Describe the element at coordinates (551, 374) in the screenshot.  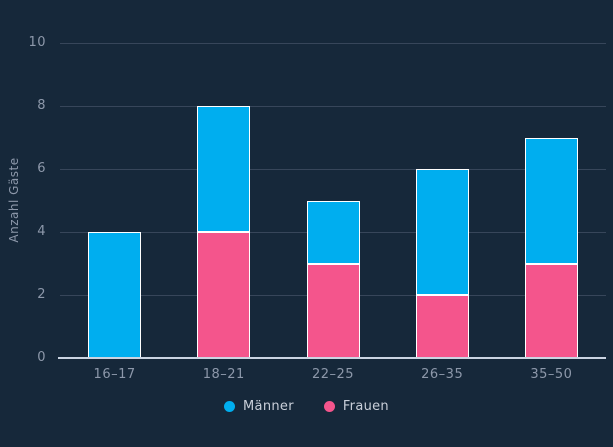
I see `x-category-label: 35–50` at that location.